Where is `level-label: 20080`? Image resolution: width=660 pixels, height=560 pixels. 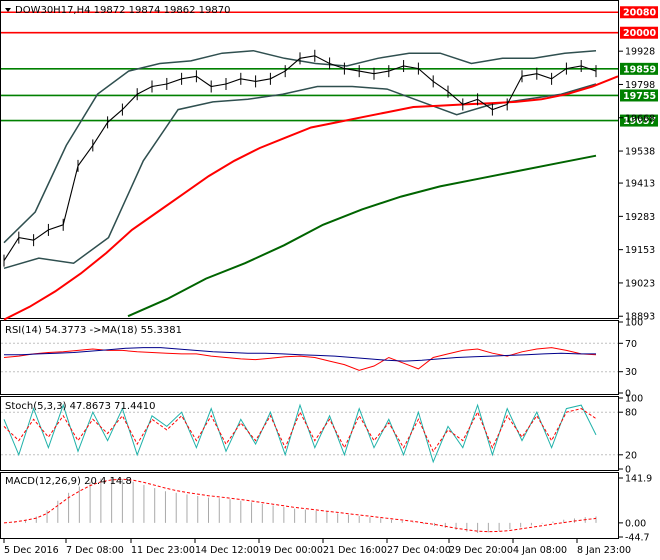
level-label: 20080 is located at coordinates (639, 13).